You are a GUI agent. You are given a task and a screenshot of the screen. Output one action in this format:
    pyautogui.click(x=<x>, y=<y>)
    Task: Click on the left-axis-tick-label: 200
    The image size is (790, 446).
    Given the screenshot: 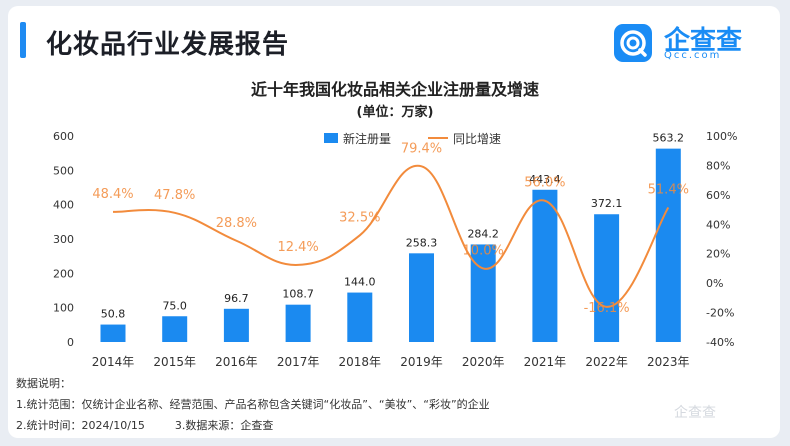 What is the action you would take?
    pyautogui.click(x=63, y=273)
    